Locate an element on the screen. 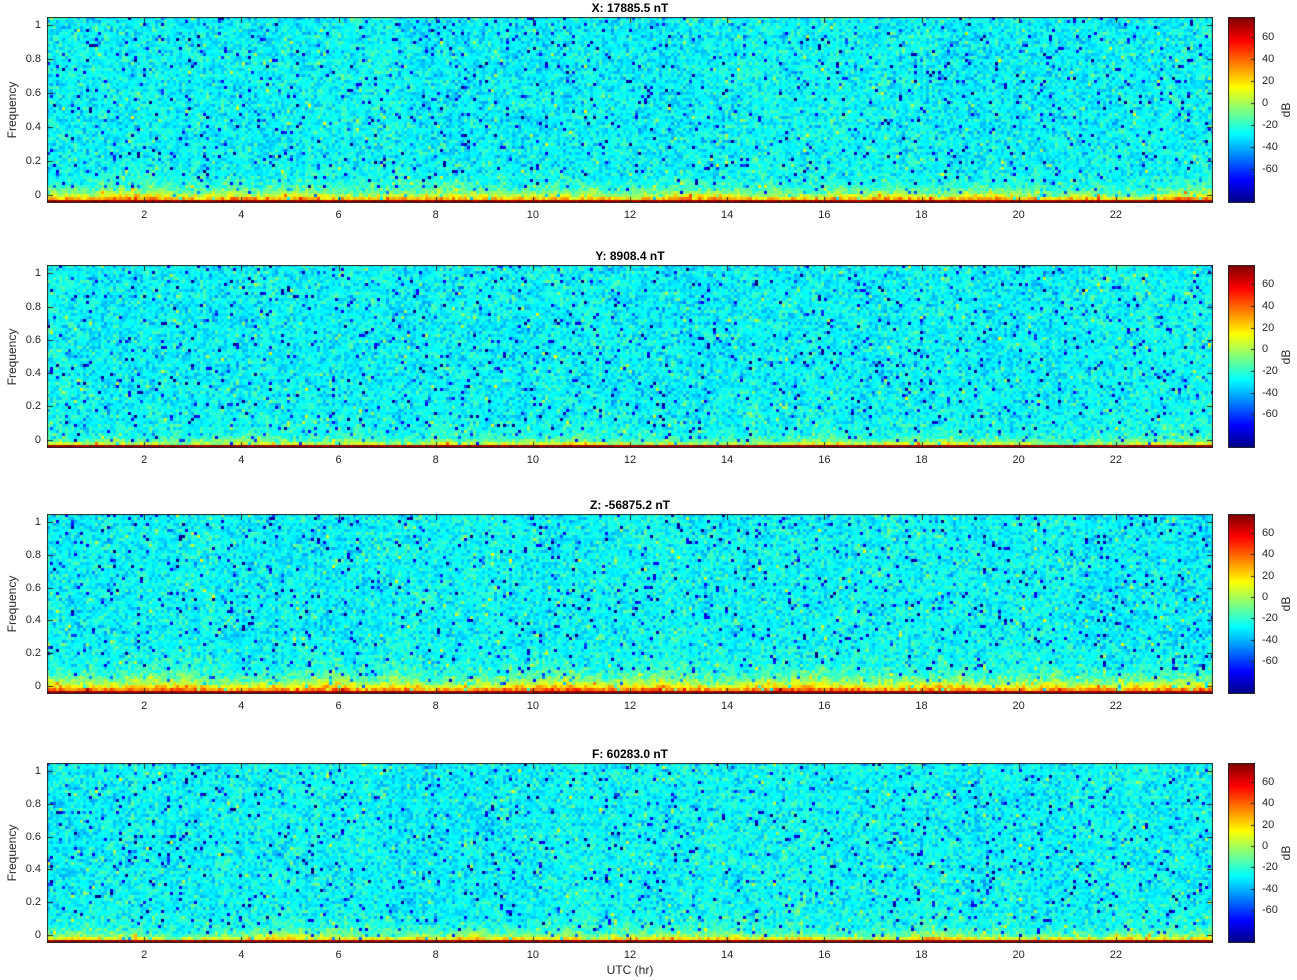  panel-title: F: 60283.0 nT is located at coordinates (630, 754).